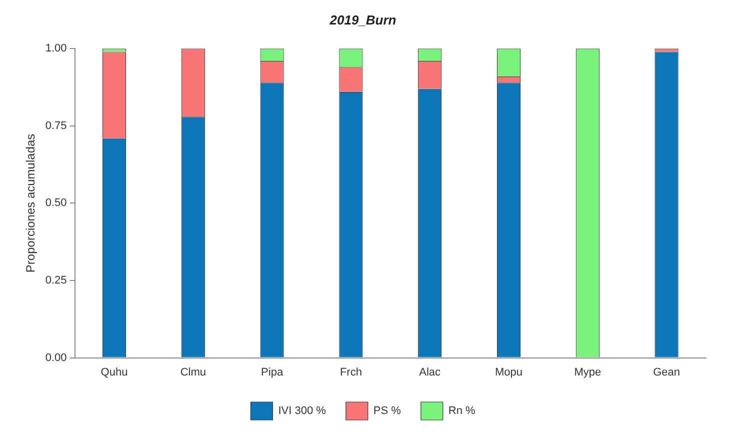 The height and width of the screenshot is (435, 731). I want to click on x-tick-label: Alac, so click(430, 372).